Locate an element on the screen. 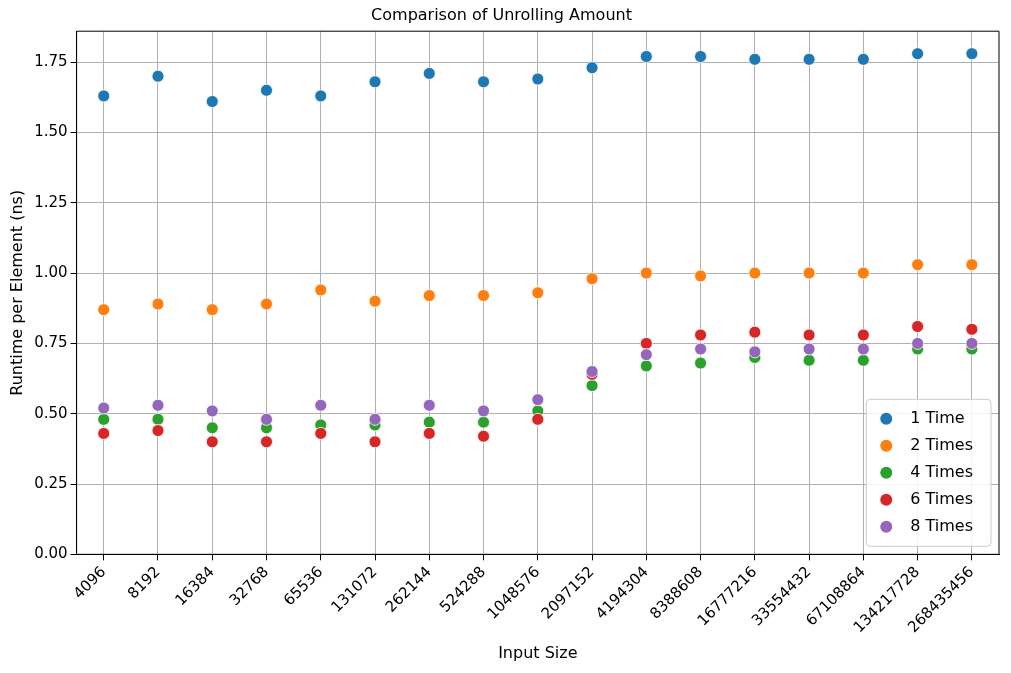  x-axis-title: Input Size is located at coordinates (538, 652).